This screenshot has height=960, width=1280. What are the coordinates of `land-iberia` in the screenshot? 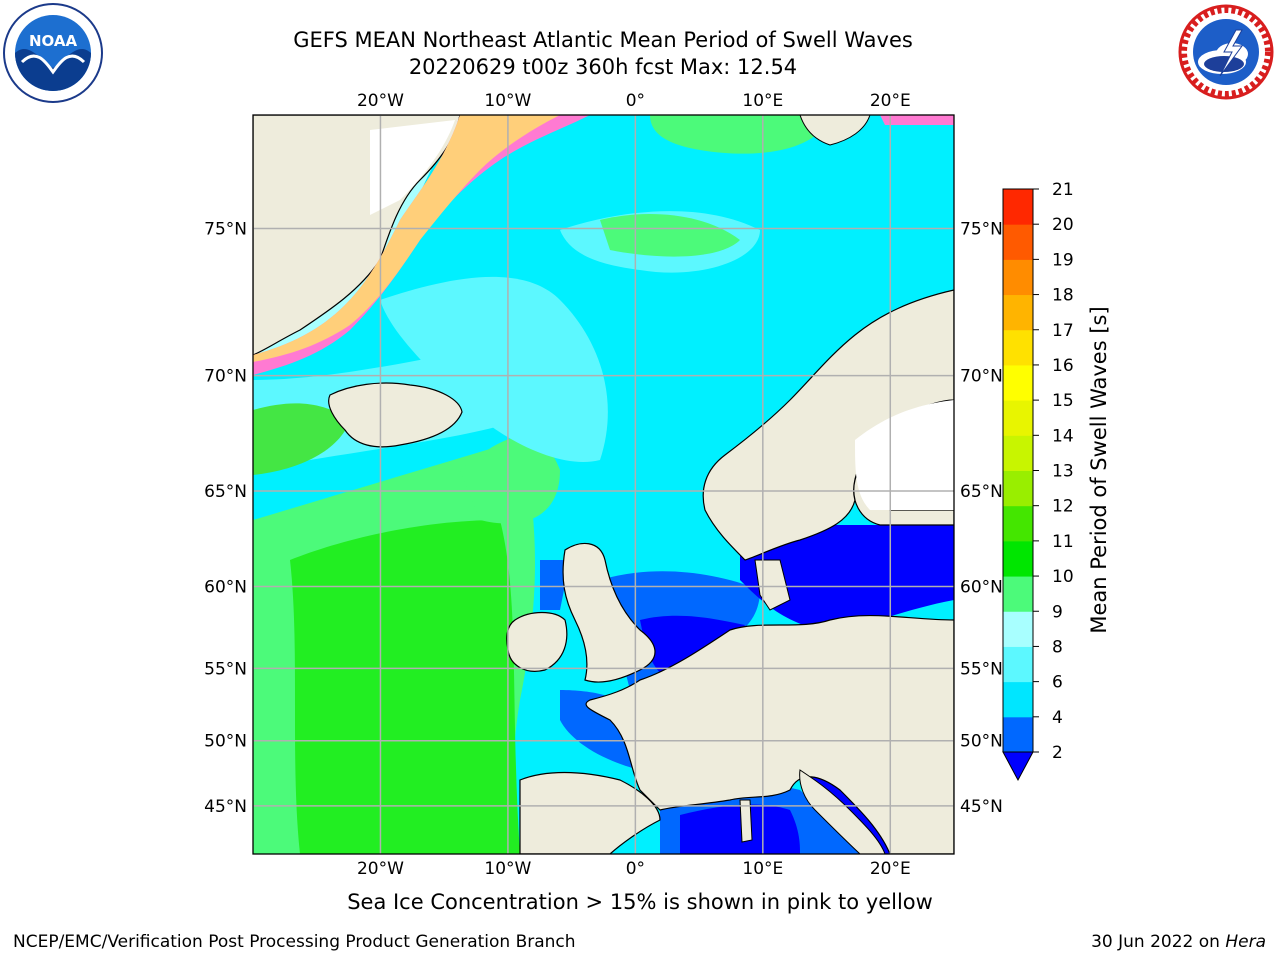 It's located at (590, 812).